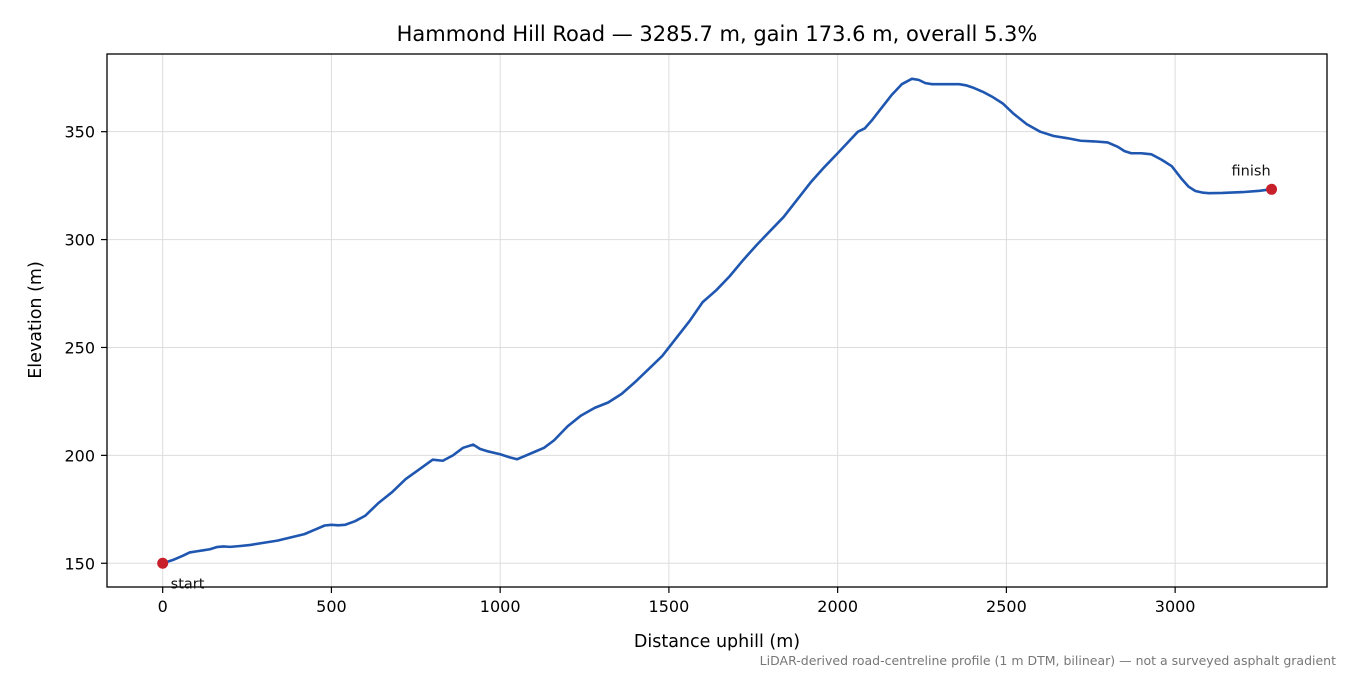 The image size is (1350, 675). I want to click on x-tick-label: 2500, so click(1006, 606).